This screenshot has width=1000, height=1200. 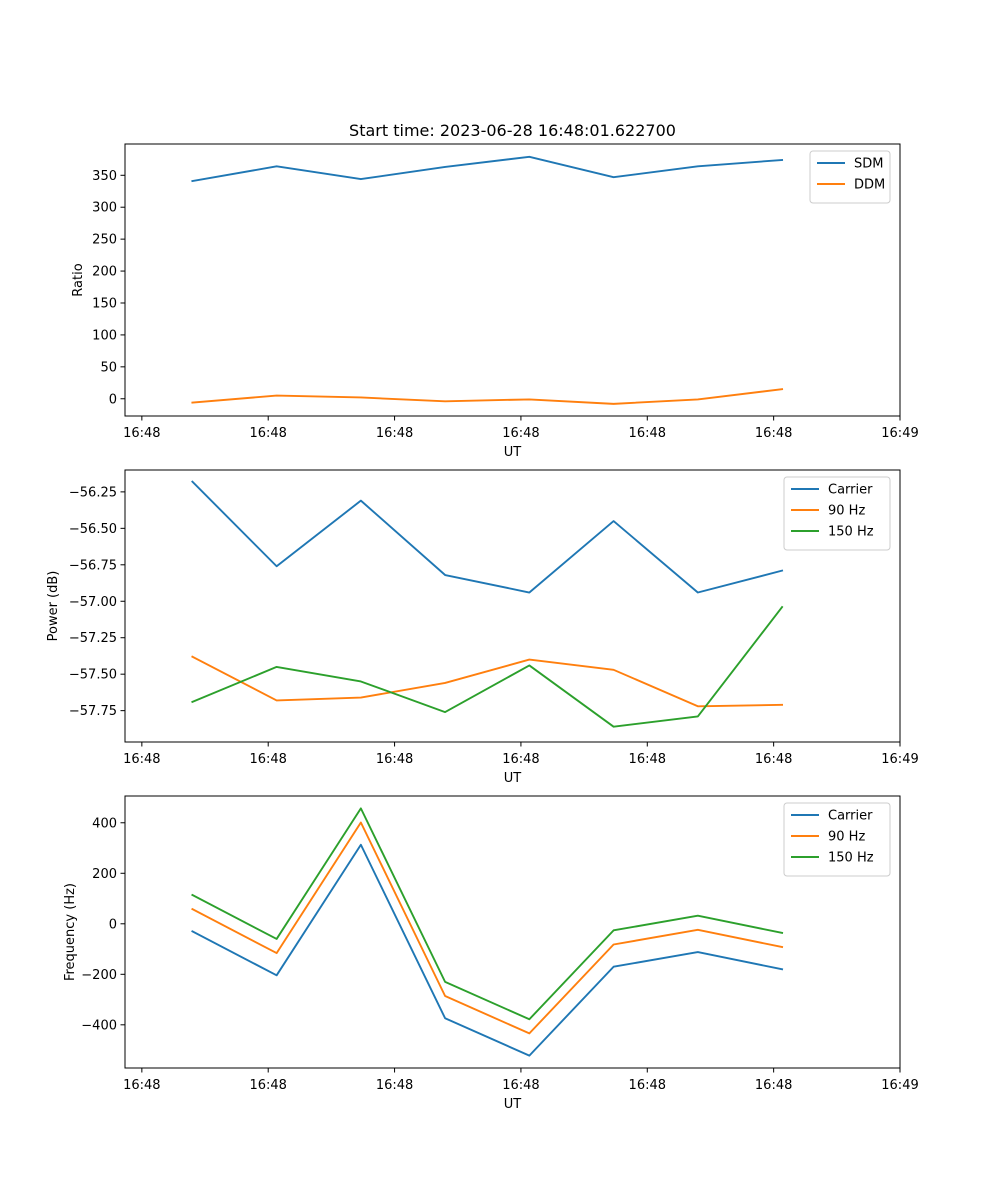 What do you see at coordinates (70, 932) in the screenshot?
I see `y-axis-label: Frequency (Hz)` at bounding box center [70, 932].